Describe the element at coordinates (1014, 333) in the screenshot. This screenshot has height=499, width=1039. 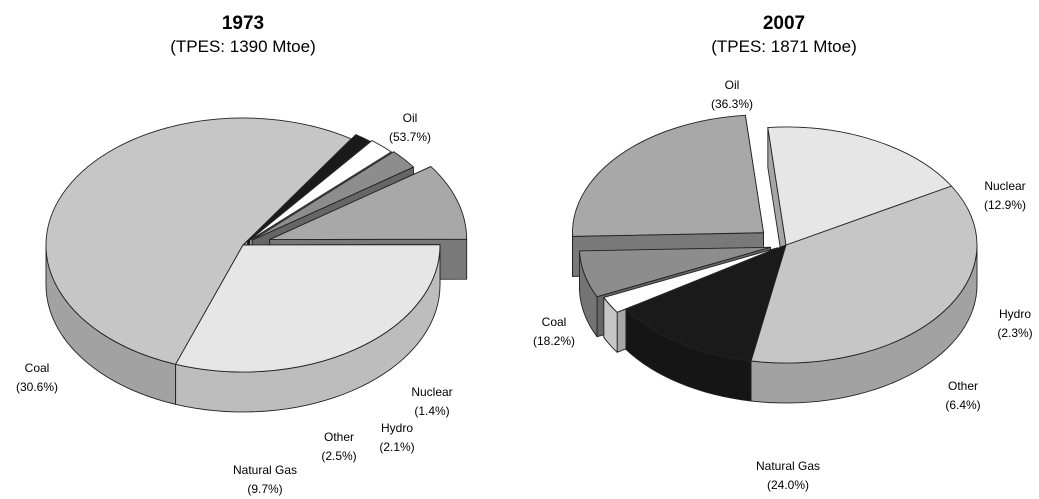
I see `hydro-value-label: (2.3%)` at that location.